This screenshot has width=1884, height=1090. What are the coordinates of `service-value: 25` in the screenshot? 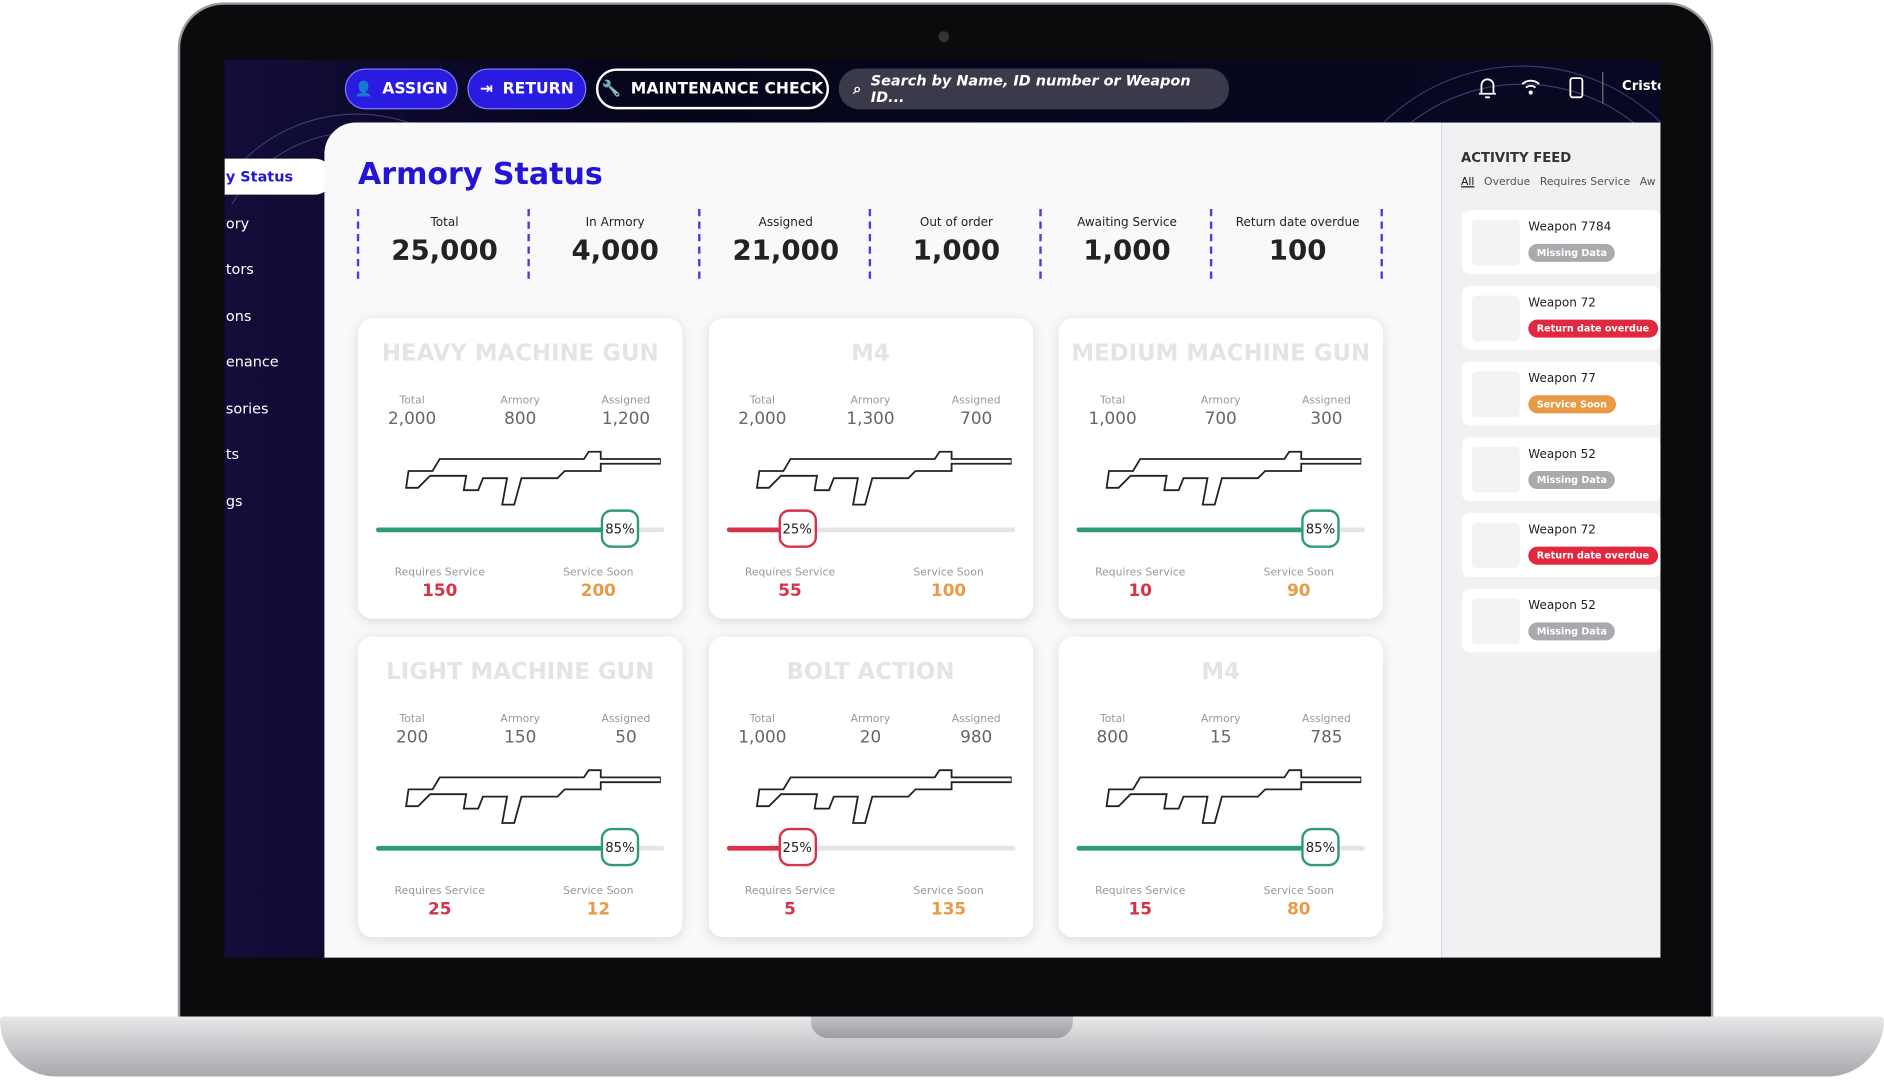 It's located at (440, 909).